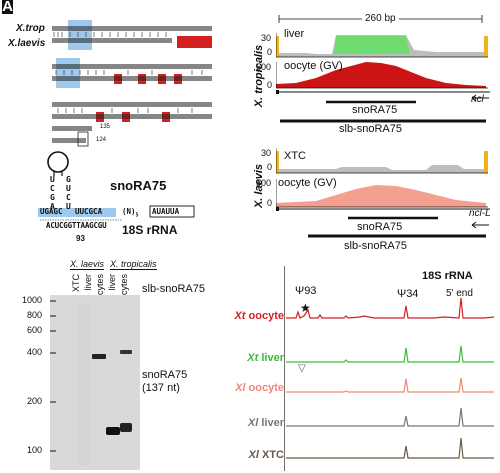 Image resolution: width=500 pixels, height=473 pixels. I want to click on trop-coverage-tracks, so click(382, 61).